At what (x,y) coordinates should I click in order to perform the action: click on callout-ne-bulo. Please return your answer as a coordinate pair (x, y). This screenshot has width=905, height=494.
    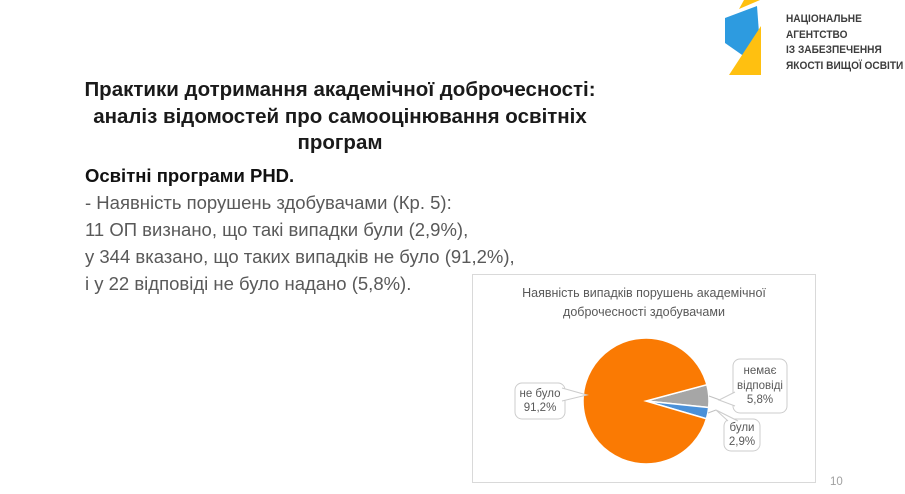
    Looking at the image, I should click on (551, 401).